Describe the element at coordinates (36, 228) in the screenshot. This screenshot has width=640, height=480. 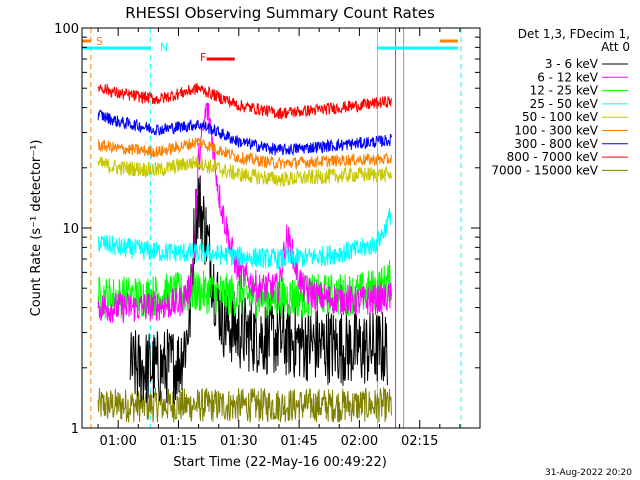
I see `y-axis-label: Count Rate (s⁻¹ detector⁻¹)` at that location.